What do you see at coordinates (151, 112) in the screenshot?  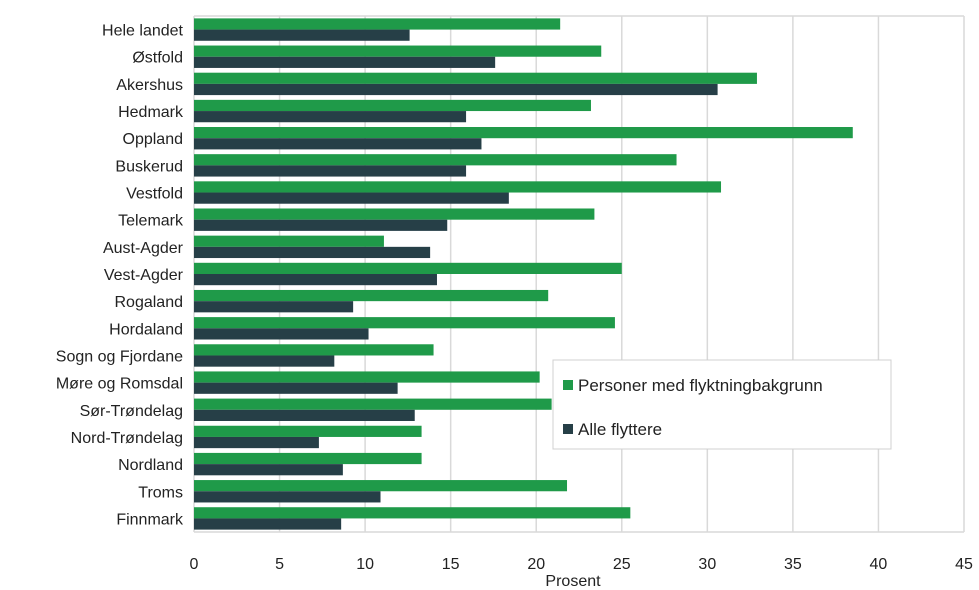 I see `category-label-3: Hedmark` at bounding box center [151, 112].